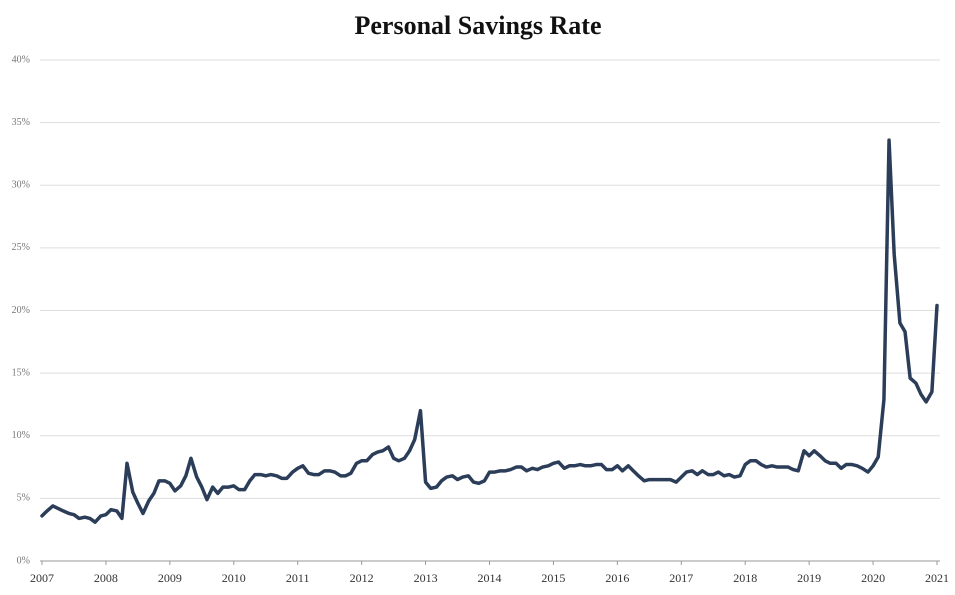  What do you see at coordinates (21, 310) in the screenshot?
I see `y-tick-label: 20%` at bounding box center [21, 310].